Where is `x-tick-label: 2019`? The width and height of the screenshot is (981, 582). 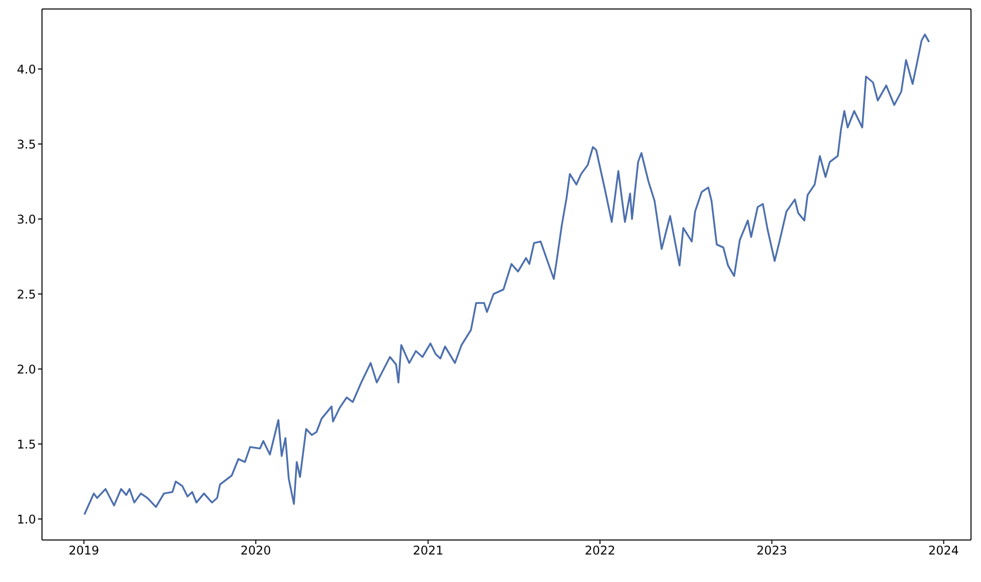
x-tick-label: 2019 is located at coordinates (84, 551).